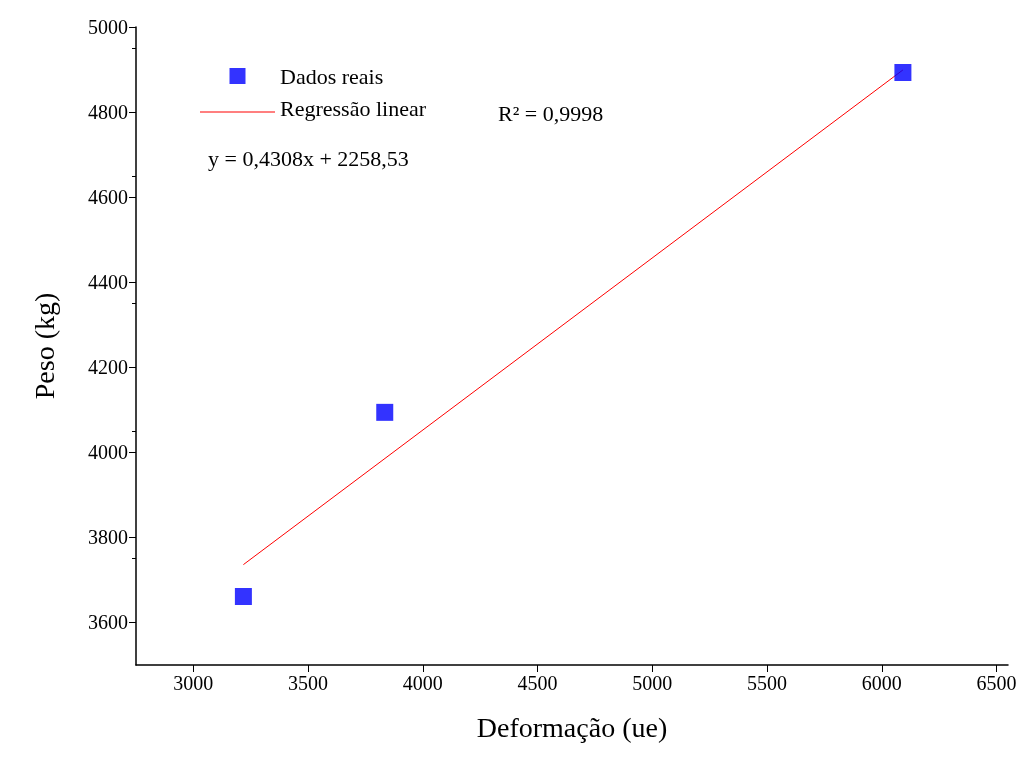  What do you see at coordinates (308, 158) in the screenshot?
I see `annotation: y = 0,4308x + 2258,53` at bounding box center [308, 158].